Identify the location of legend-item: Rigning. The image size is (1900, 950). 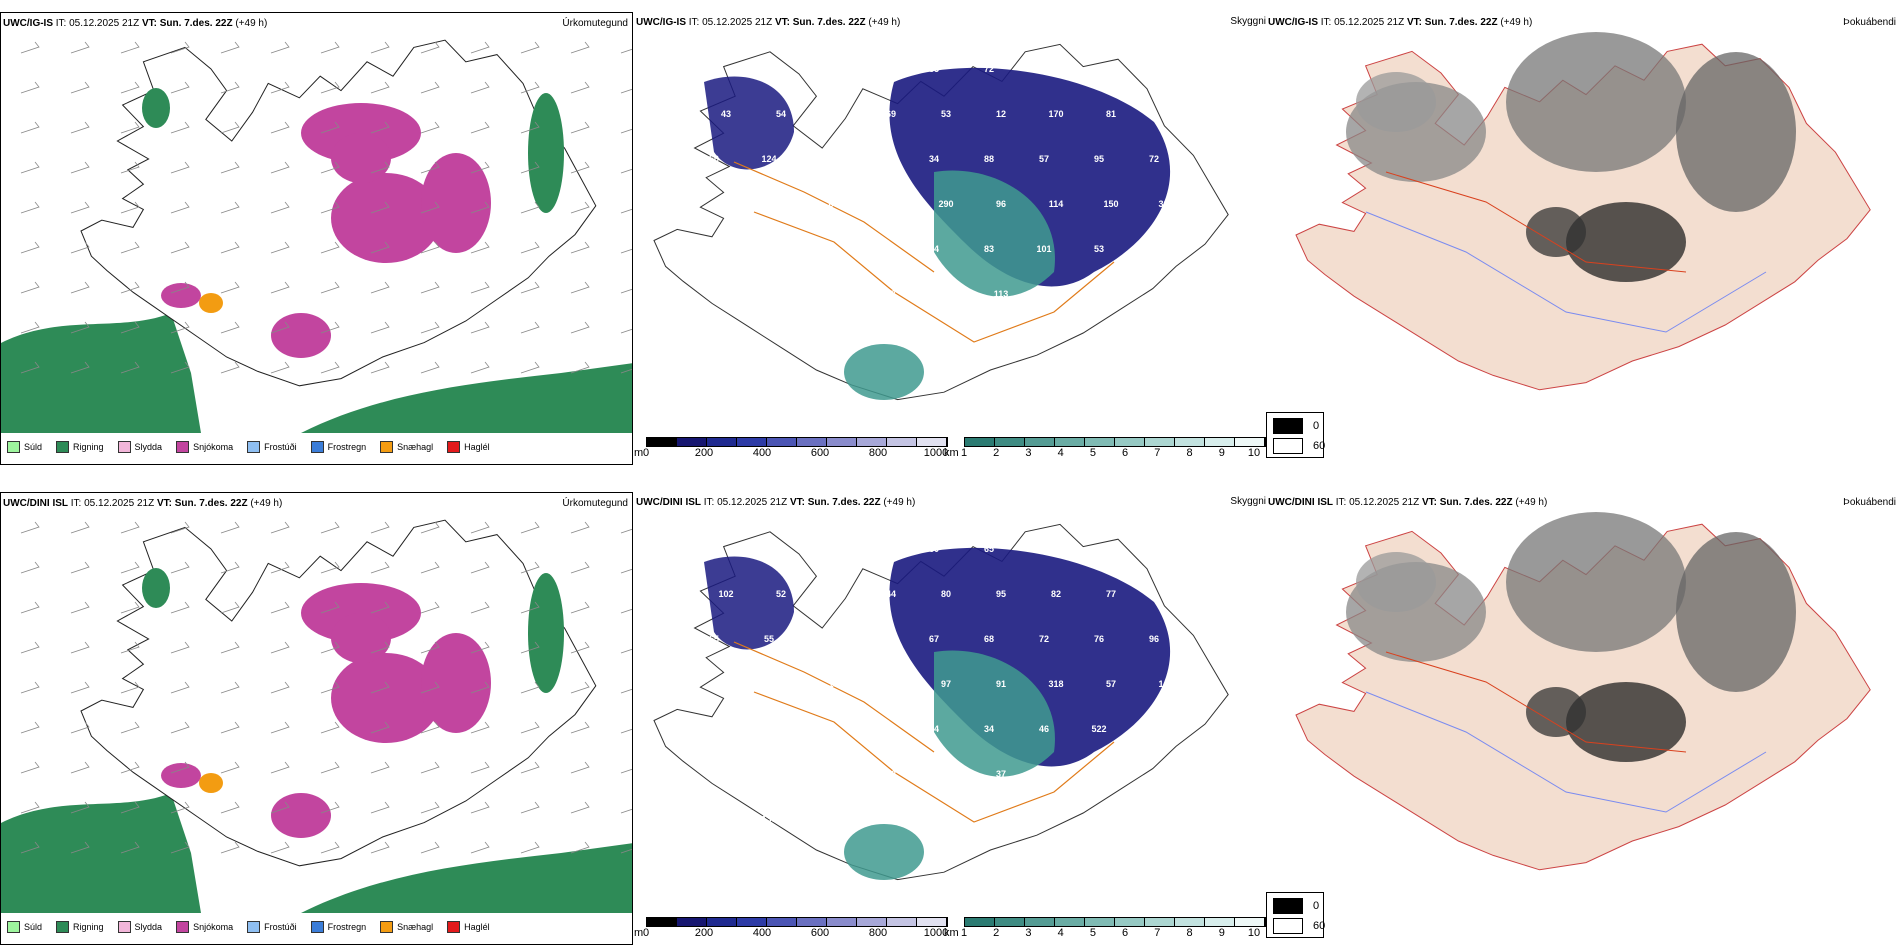
(80, 447).